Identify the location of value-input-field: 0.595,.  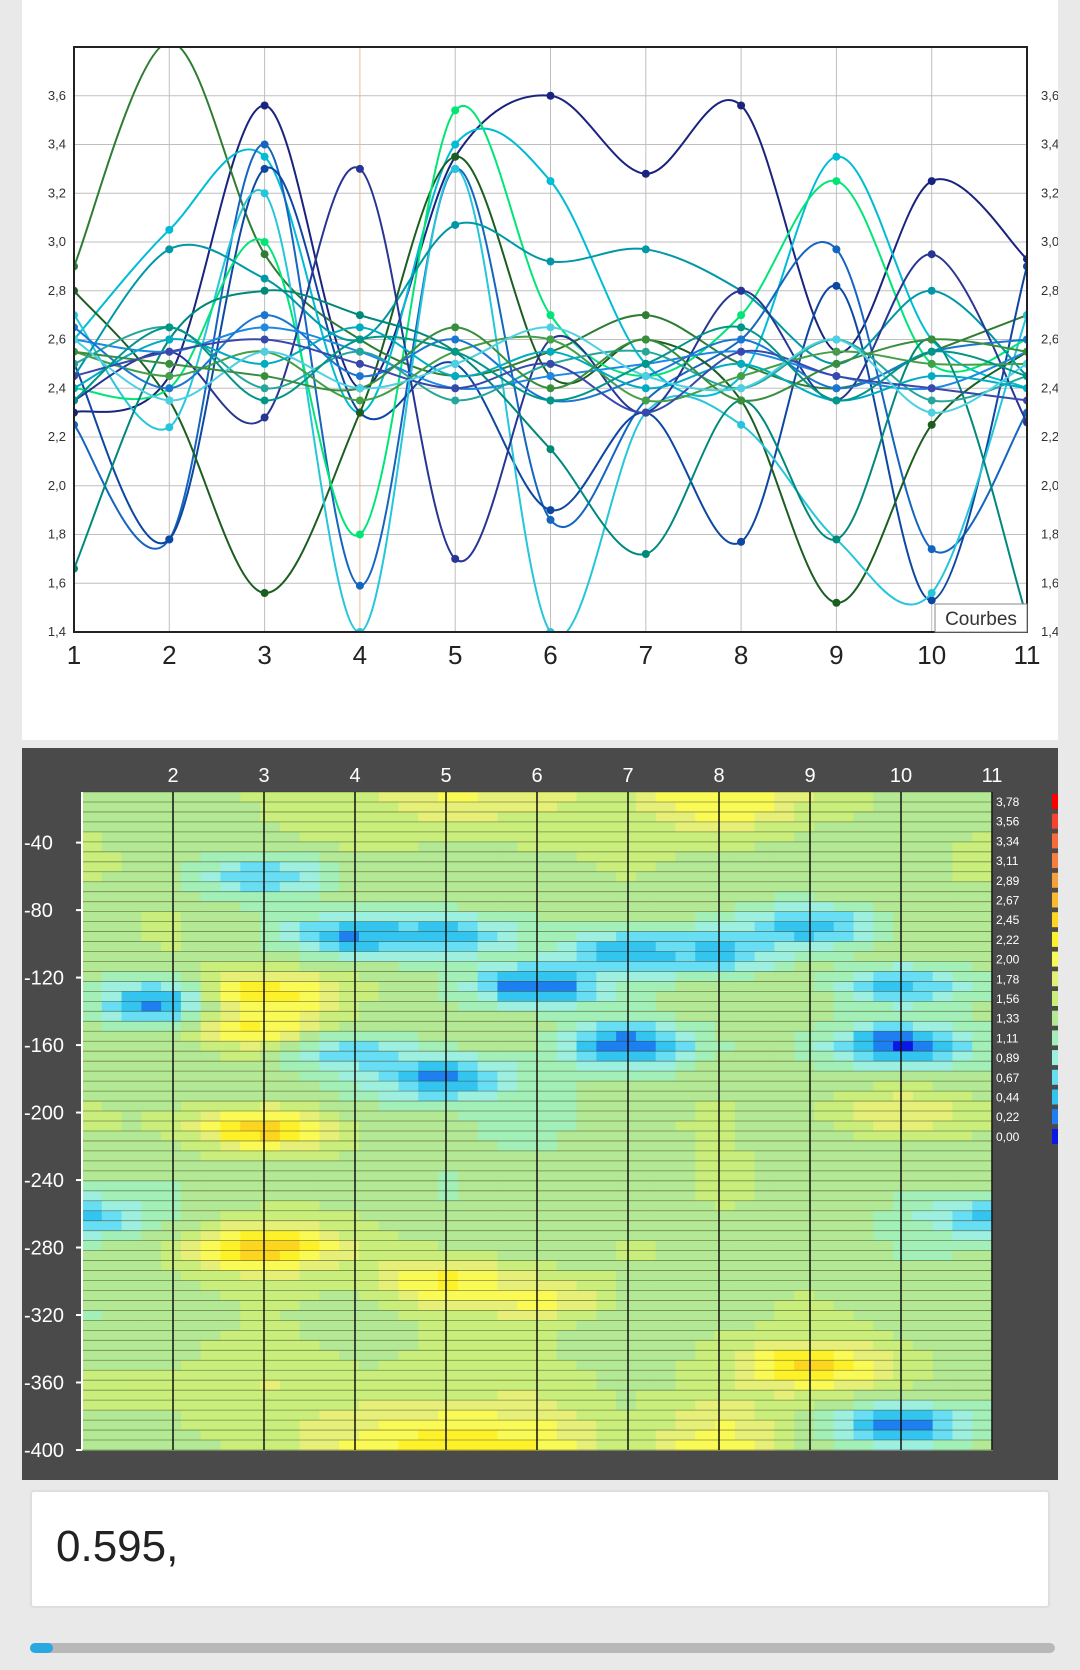
(540, 1549).